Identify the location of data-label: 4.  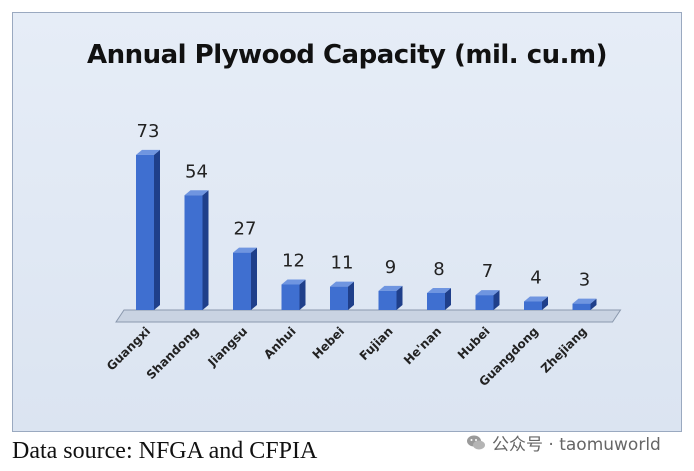
(535, 278).